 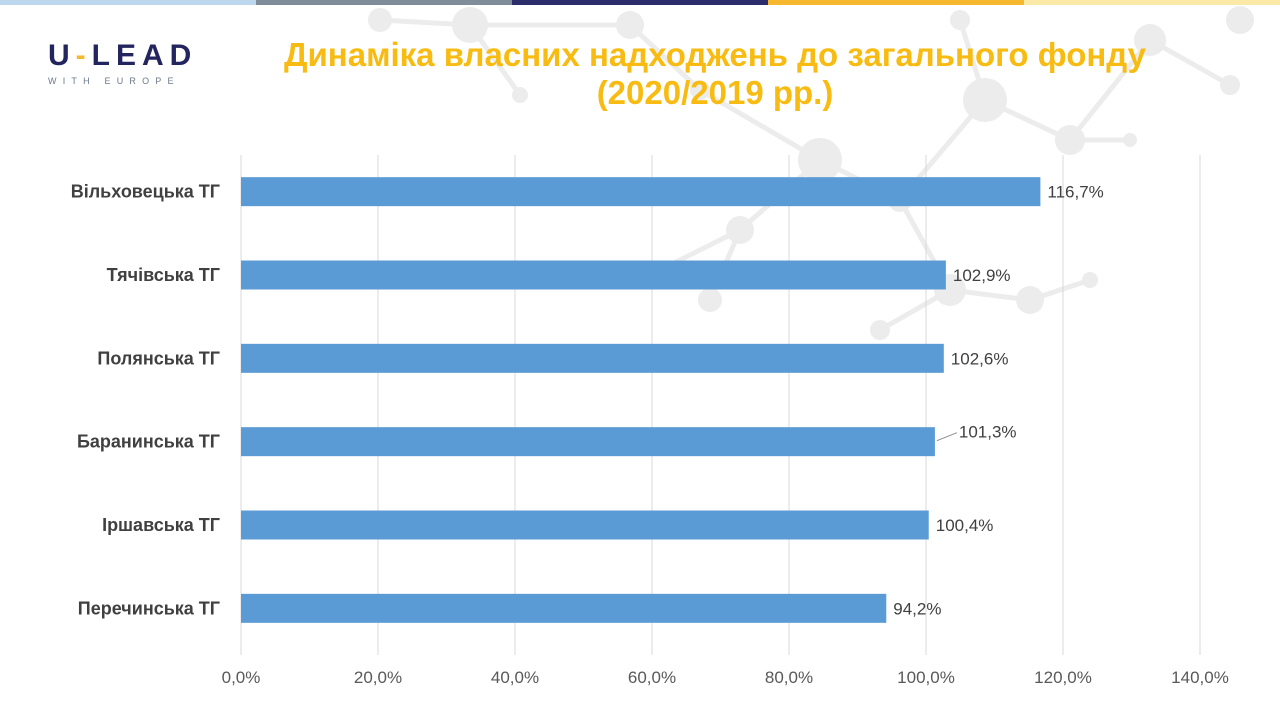 I want to click on x-tick-label: 100,0%, so click(x=926, y=677).